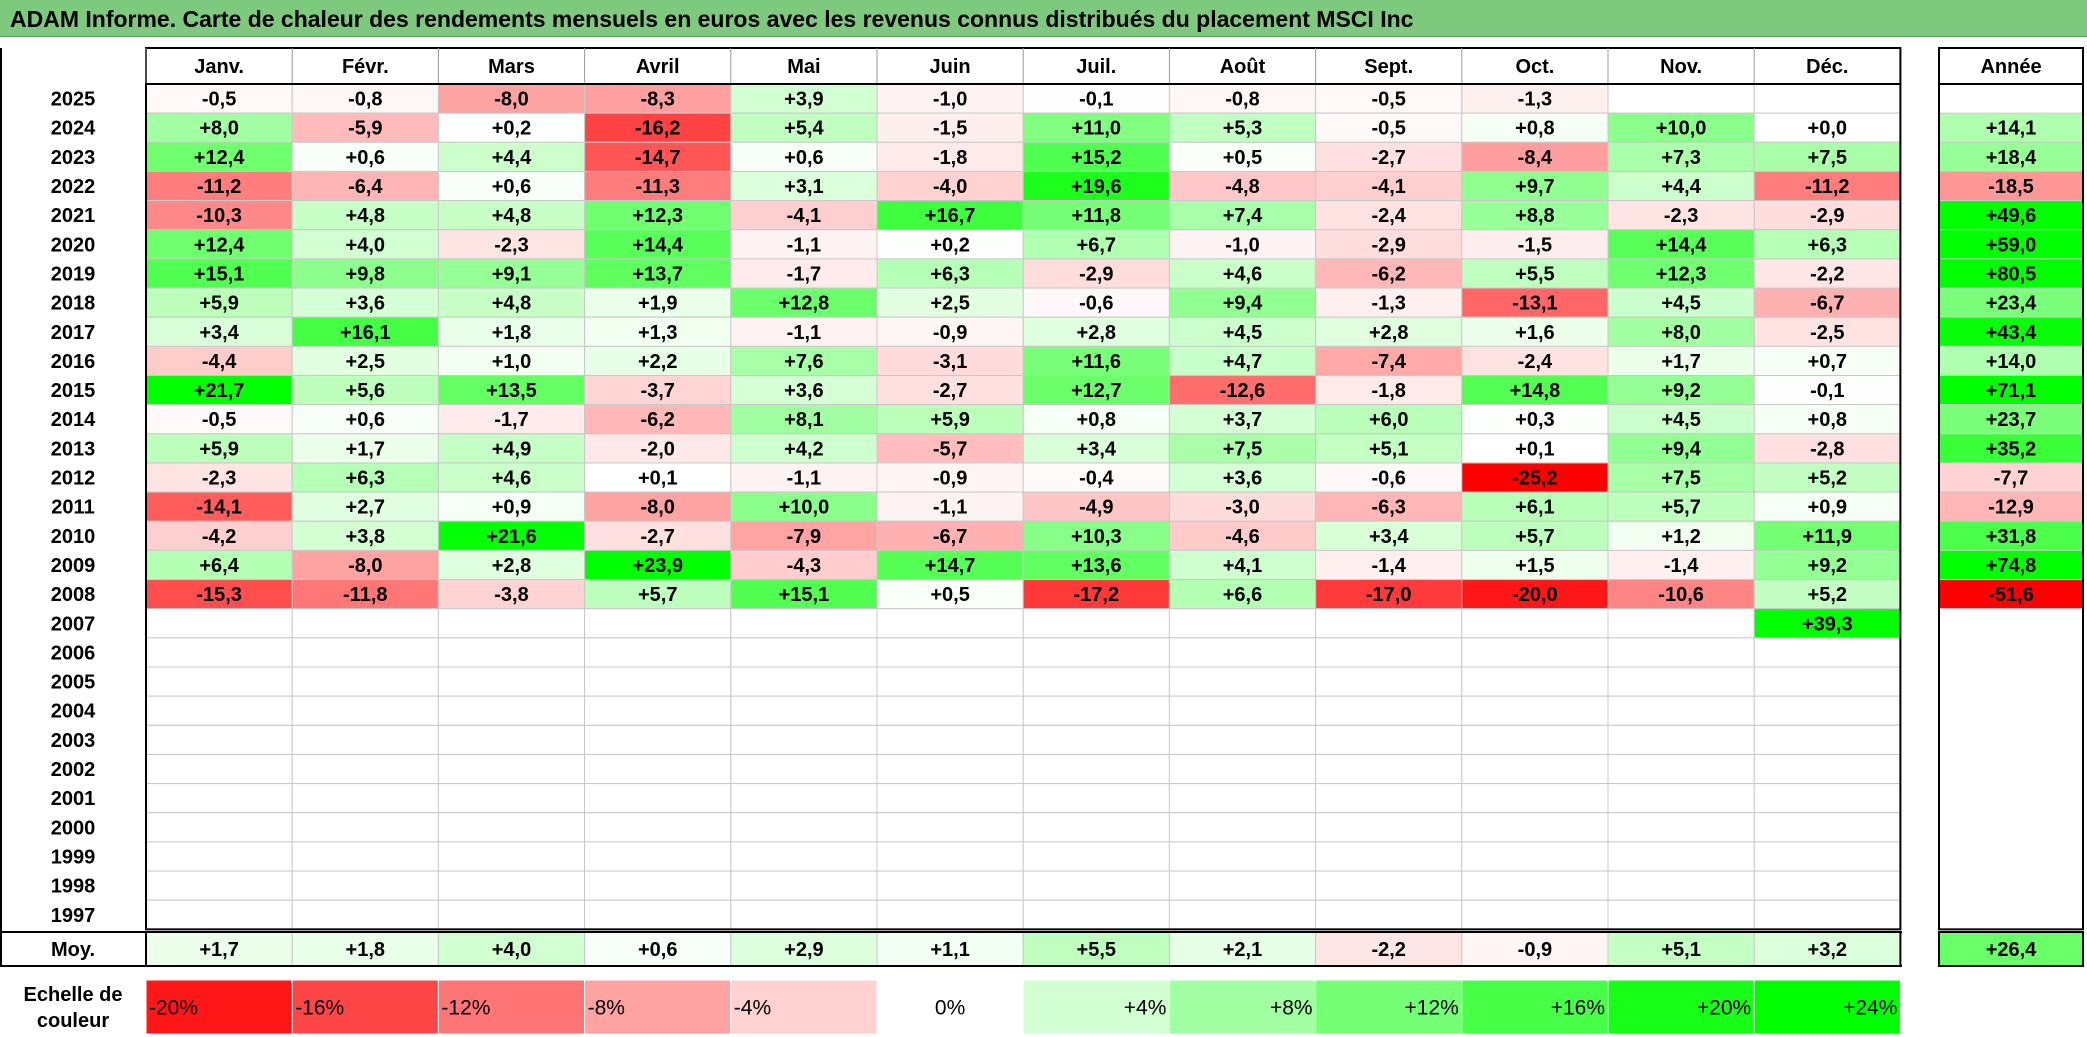 The width and height of the screenshot is (2087, 1037). What do you see at coordinates (1096, 537) in the screenshot?
I see `cell-value: +10,3` at bounding box center [1096, 537].